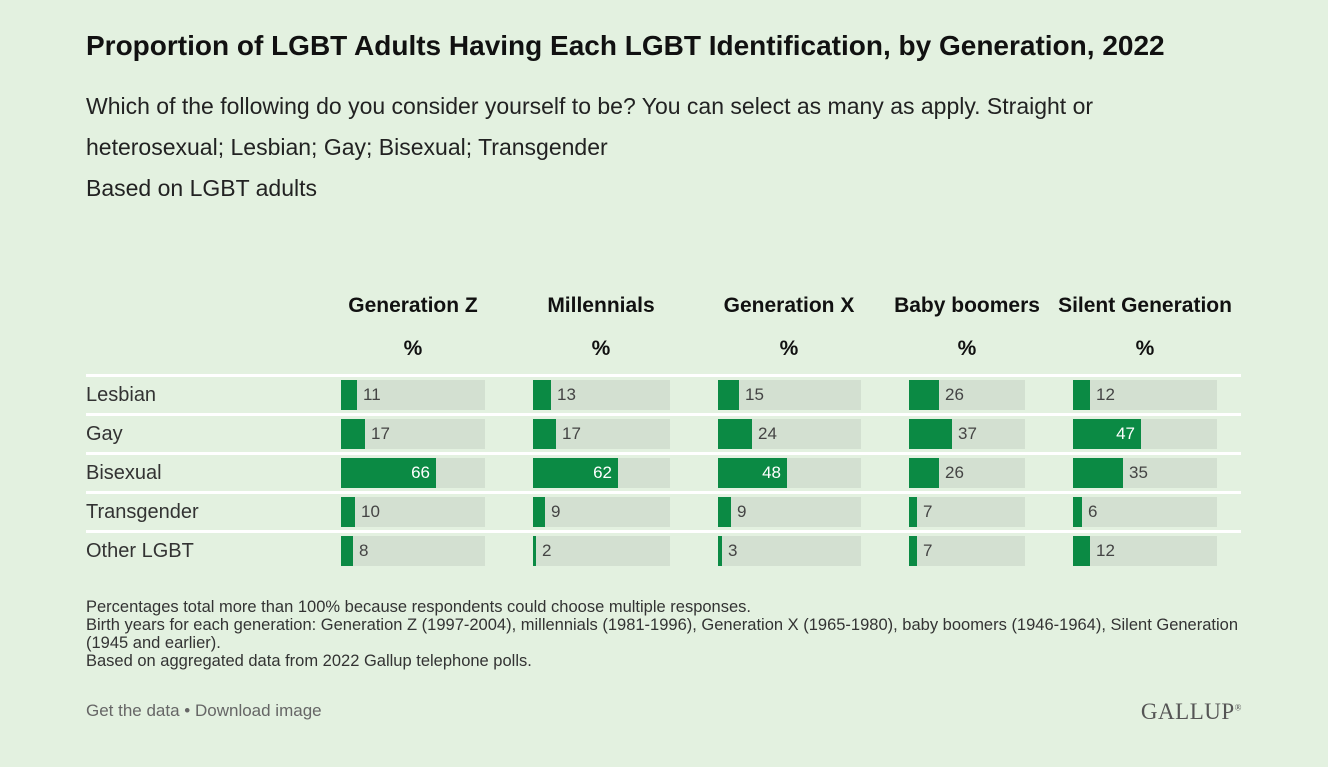  I want to click on data-label: 10, so click(370, 511).